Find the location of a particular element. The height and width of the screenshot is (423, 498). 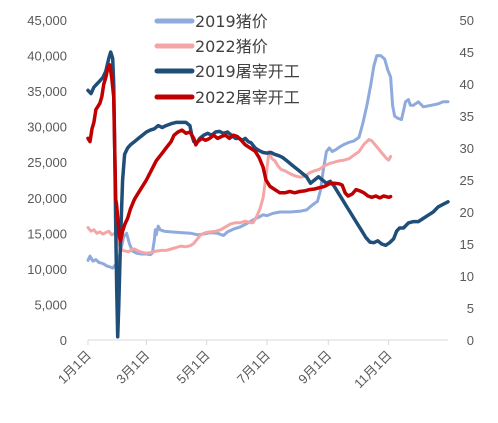

legend-item-2019-slaughter: 2019屠宰开工 is located at coordinates (227, 71).